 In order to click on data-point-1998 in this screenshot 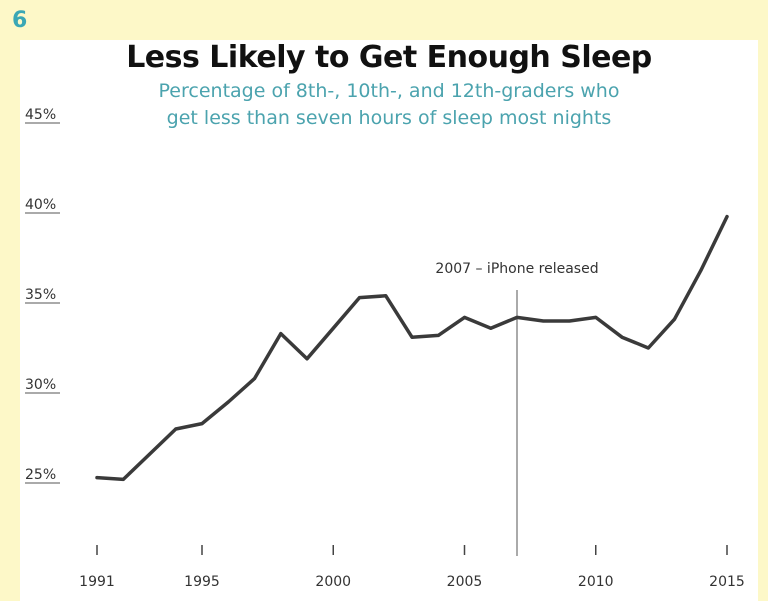, I will do `click(281, 334)`.